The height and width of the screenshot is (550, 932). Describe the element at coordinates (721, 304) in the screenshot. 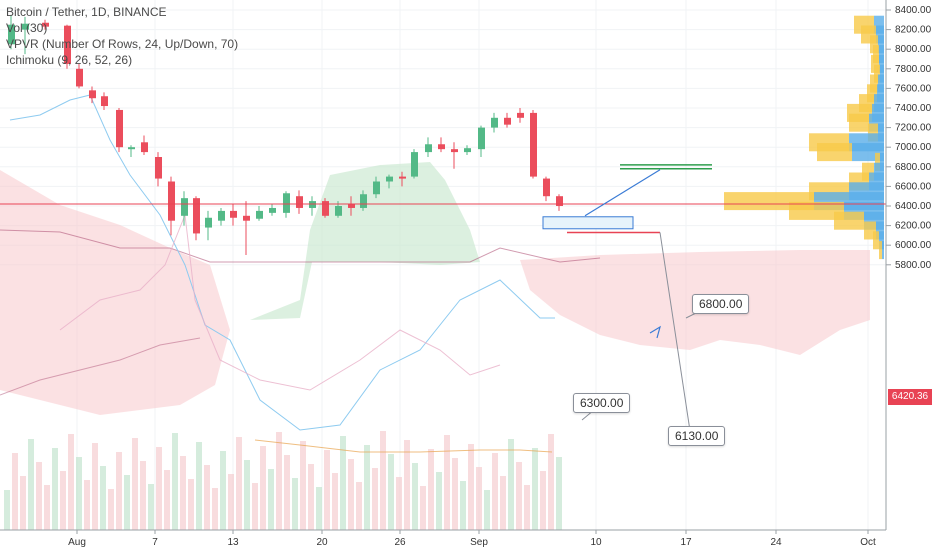

I see `callout-6800: 6800.00` at that location.